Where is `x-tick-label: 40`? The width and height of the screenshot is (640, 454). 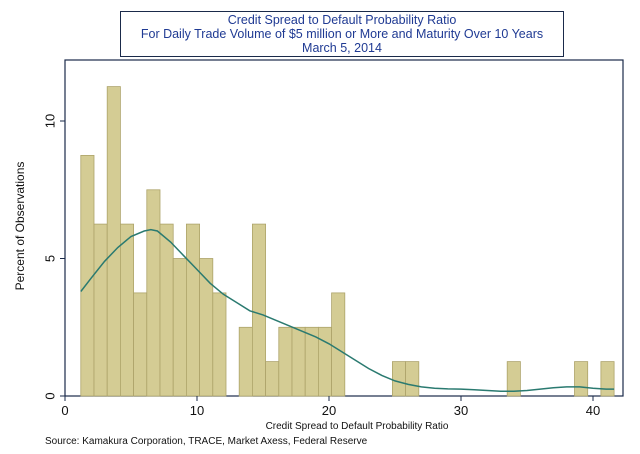 x-tick-label: 40 is located at coordinates (593, 410).